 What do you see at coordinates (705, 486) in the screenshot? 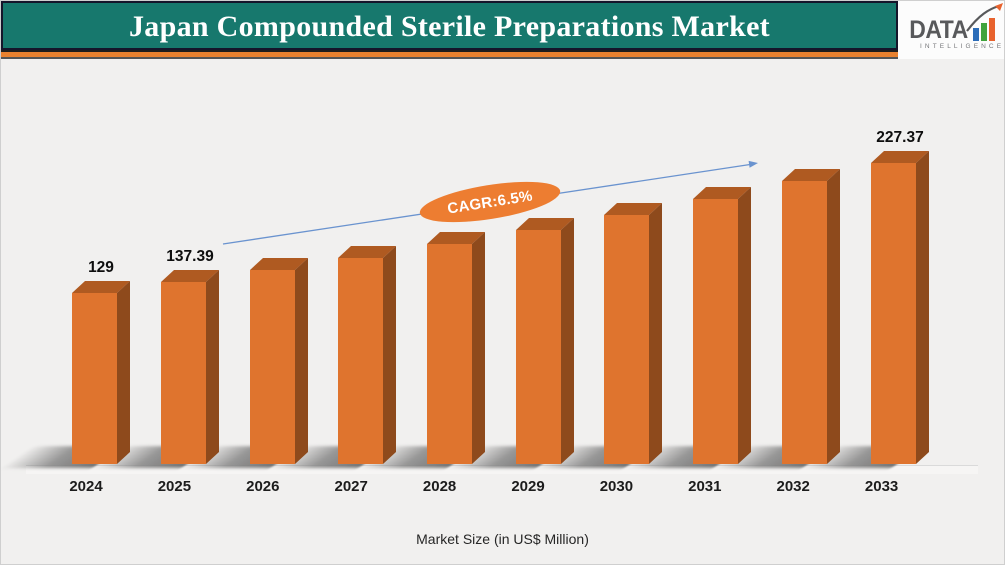
I see `x-tick-2031: 2031` at bounding box center [705, 486].